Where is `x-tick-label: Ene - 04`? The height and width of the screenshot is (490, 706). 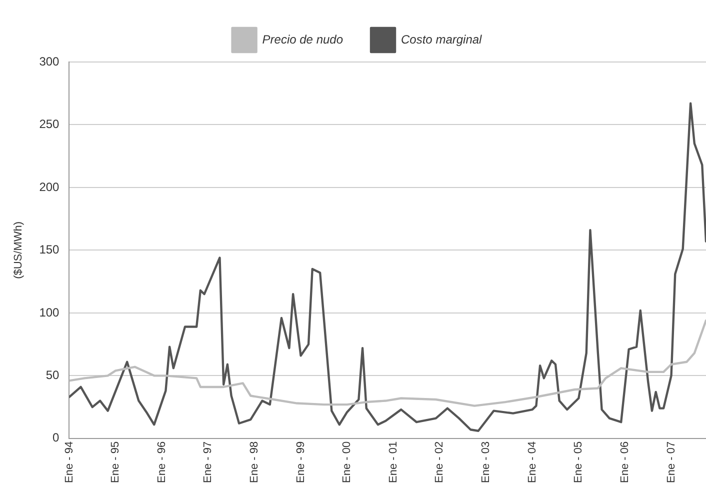
x-tick-label: Ene - 04 is located at coordinates (532, 462).